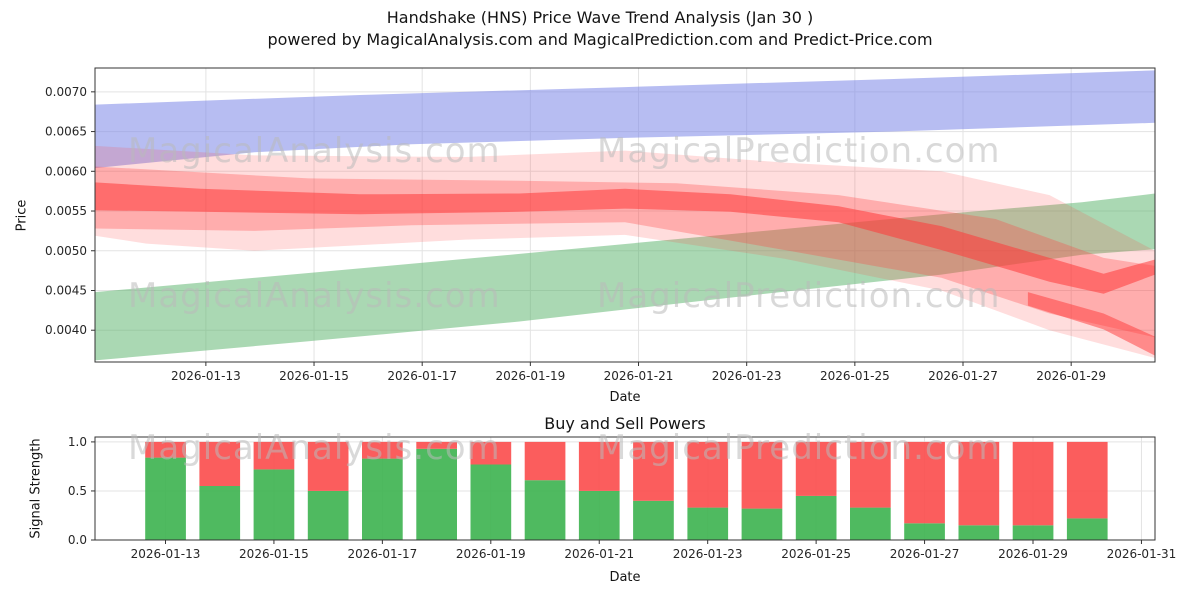  I want to click on svg-text: 0.0045, so click(66, 290).